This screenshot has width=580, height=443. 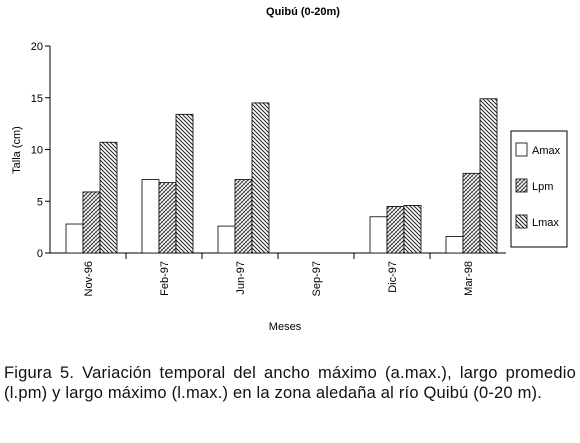 What do you see at coordinates (303, 12) in the screenshot?
I see `chart-title: Quibú (0-20m)` at bounding box center [303, 12].